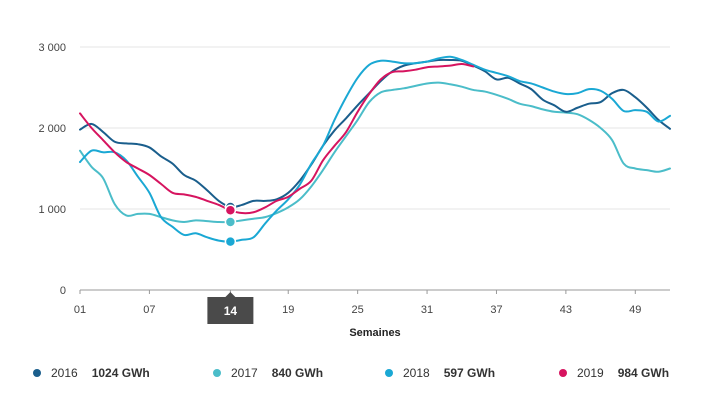 Image resolution: width=720 pixels, height=404 pixels. What do you see at coordinates (416, 373) in the screenshot?
I see `legend-year: 2018` at bounding box center [416, 373].